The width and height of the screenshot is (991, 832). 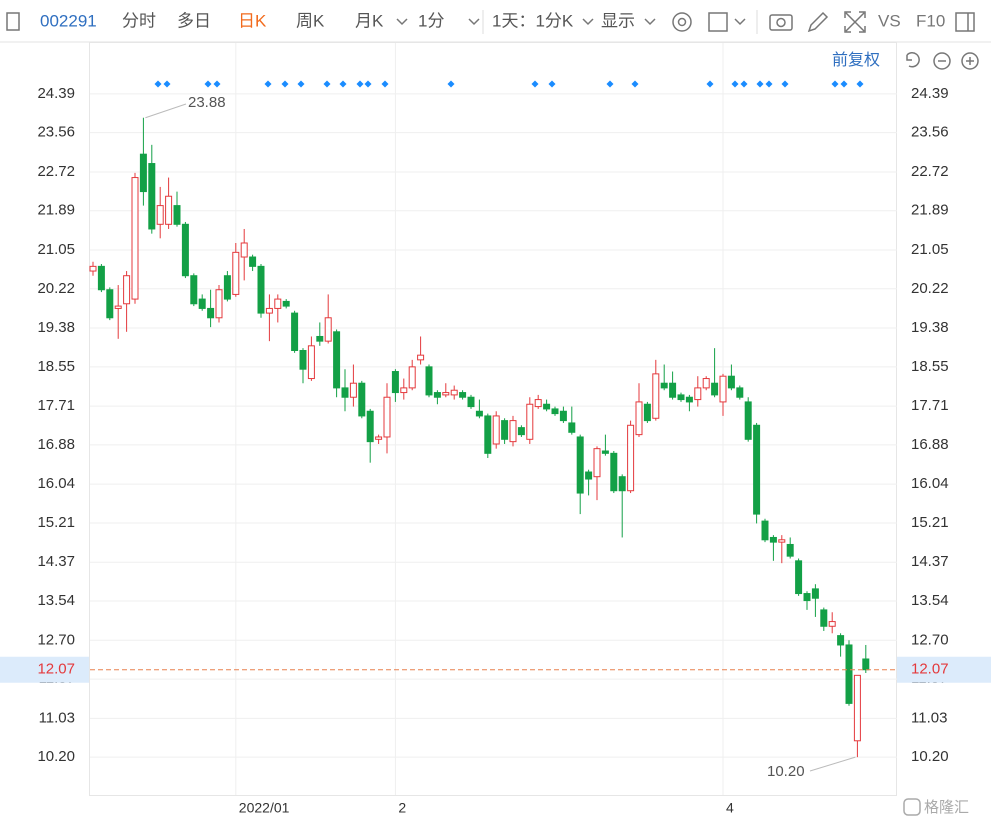 What do you see at coordinates (930, 93) in the screenshot?
I see `y2-tick-label: 24.39` at bounding box center [930, 93].